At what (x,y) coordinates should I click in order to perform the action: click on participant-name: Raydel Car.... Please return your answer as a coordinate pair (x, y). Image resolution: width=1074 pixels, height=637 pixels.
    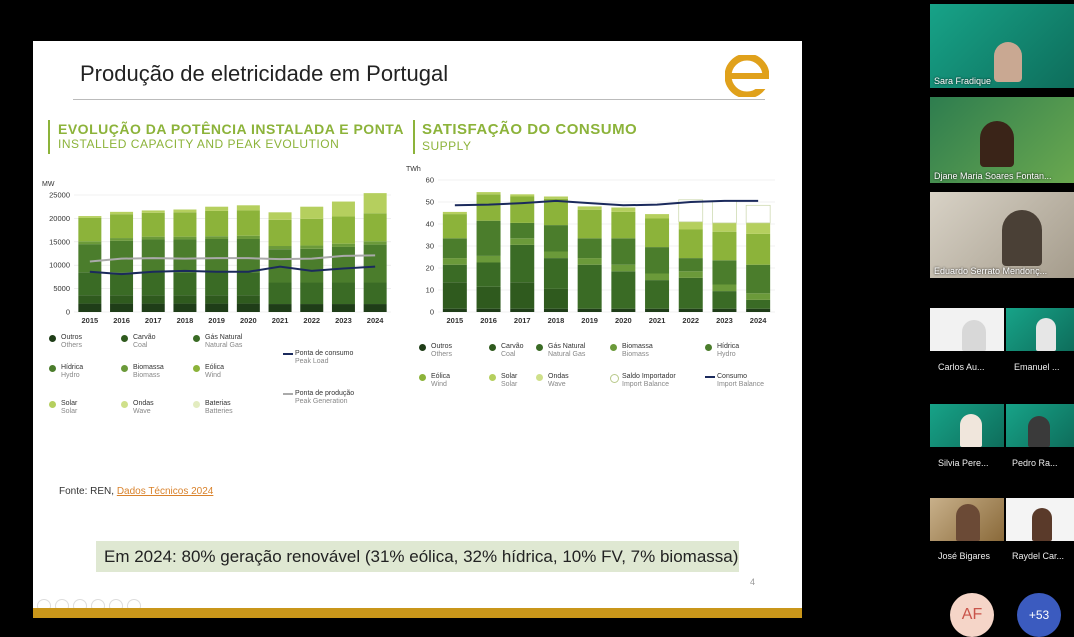
    Looking at the image, I should click on (1038, 556).